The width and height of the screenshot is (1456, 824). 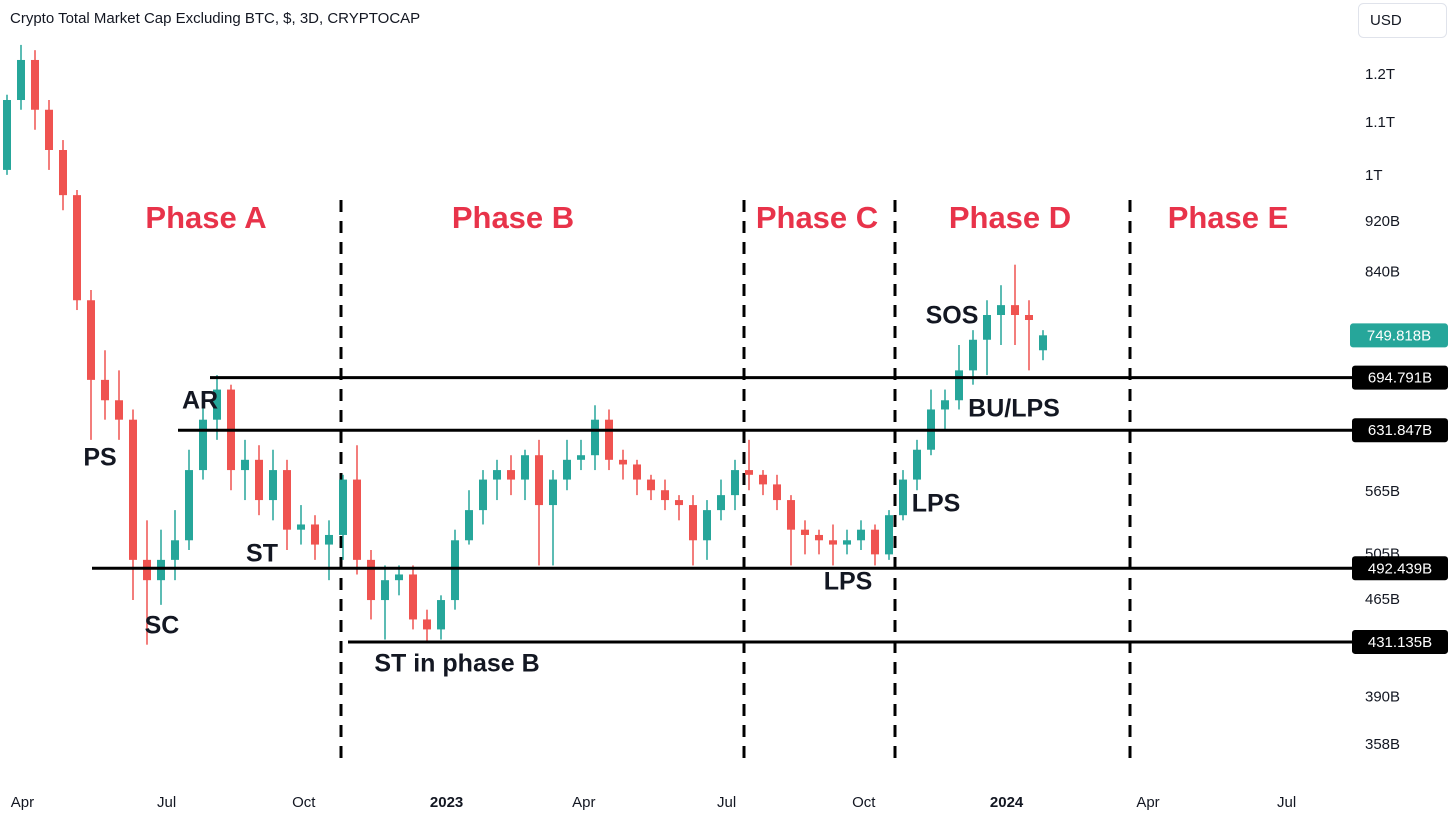 I want to click on level-tag-label: 492.439B, so click(x=1400, y=568).